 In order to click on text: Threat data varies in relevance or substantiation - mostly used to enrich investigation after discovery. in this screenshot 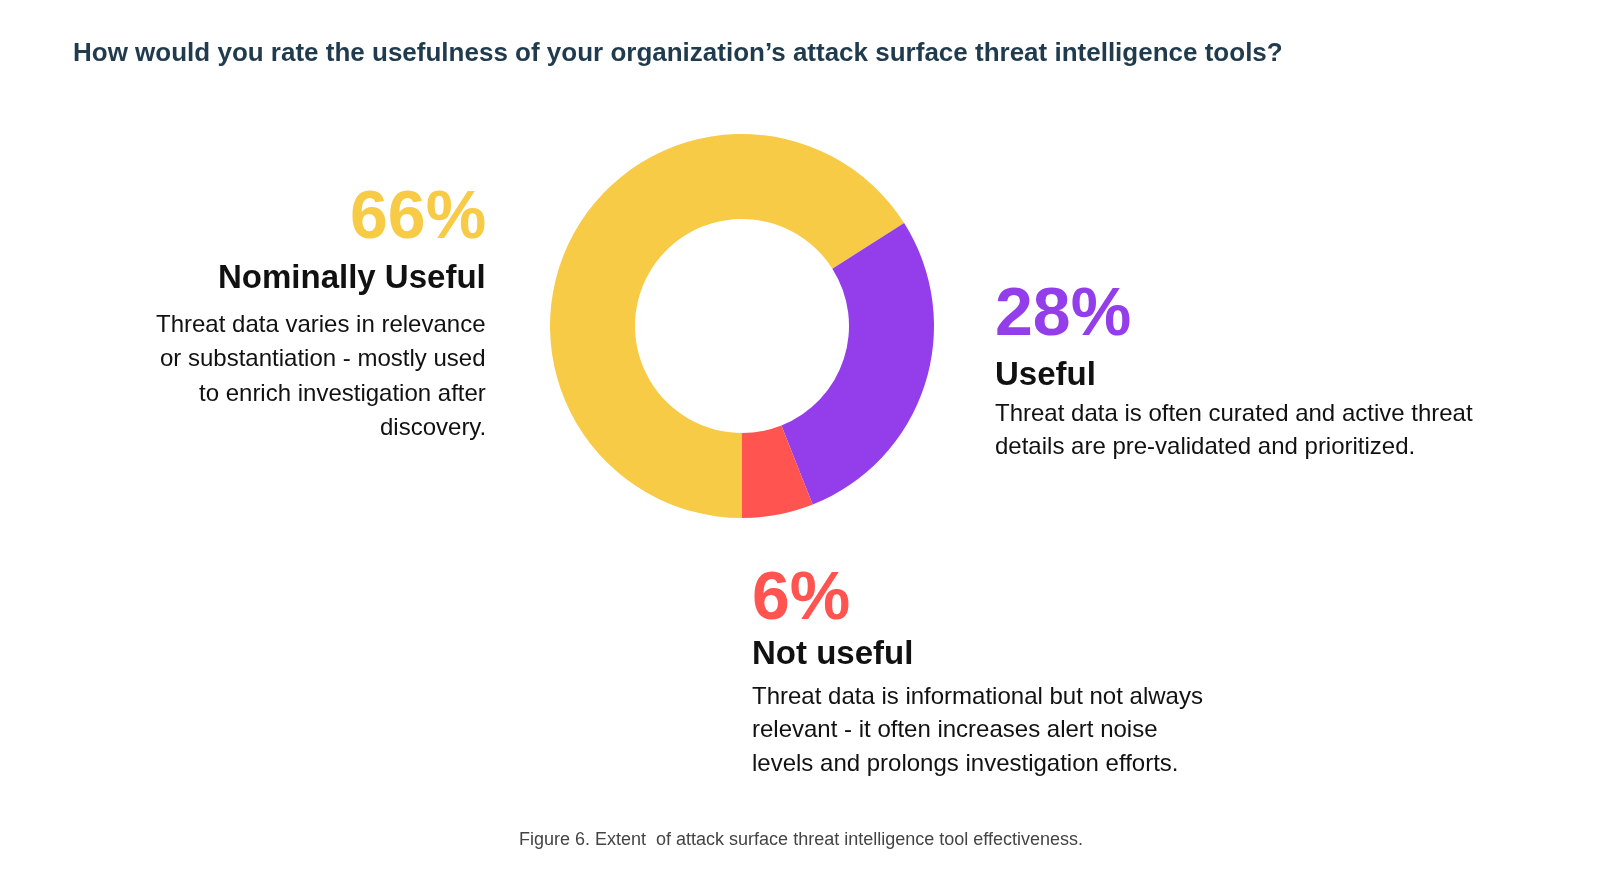, I will do `click(321, 375)`.